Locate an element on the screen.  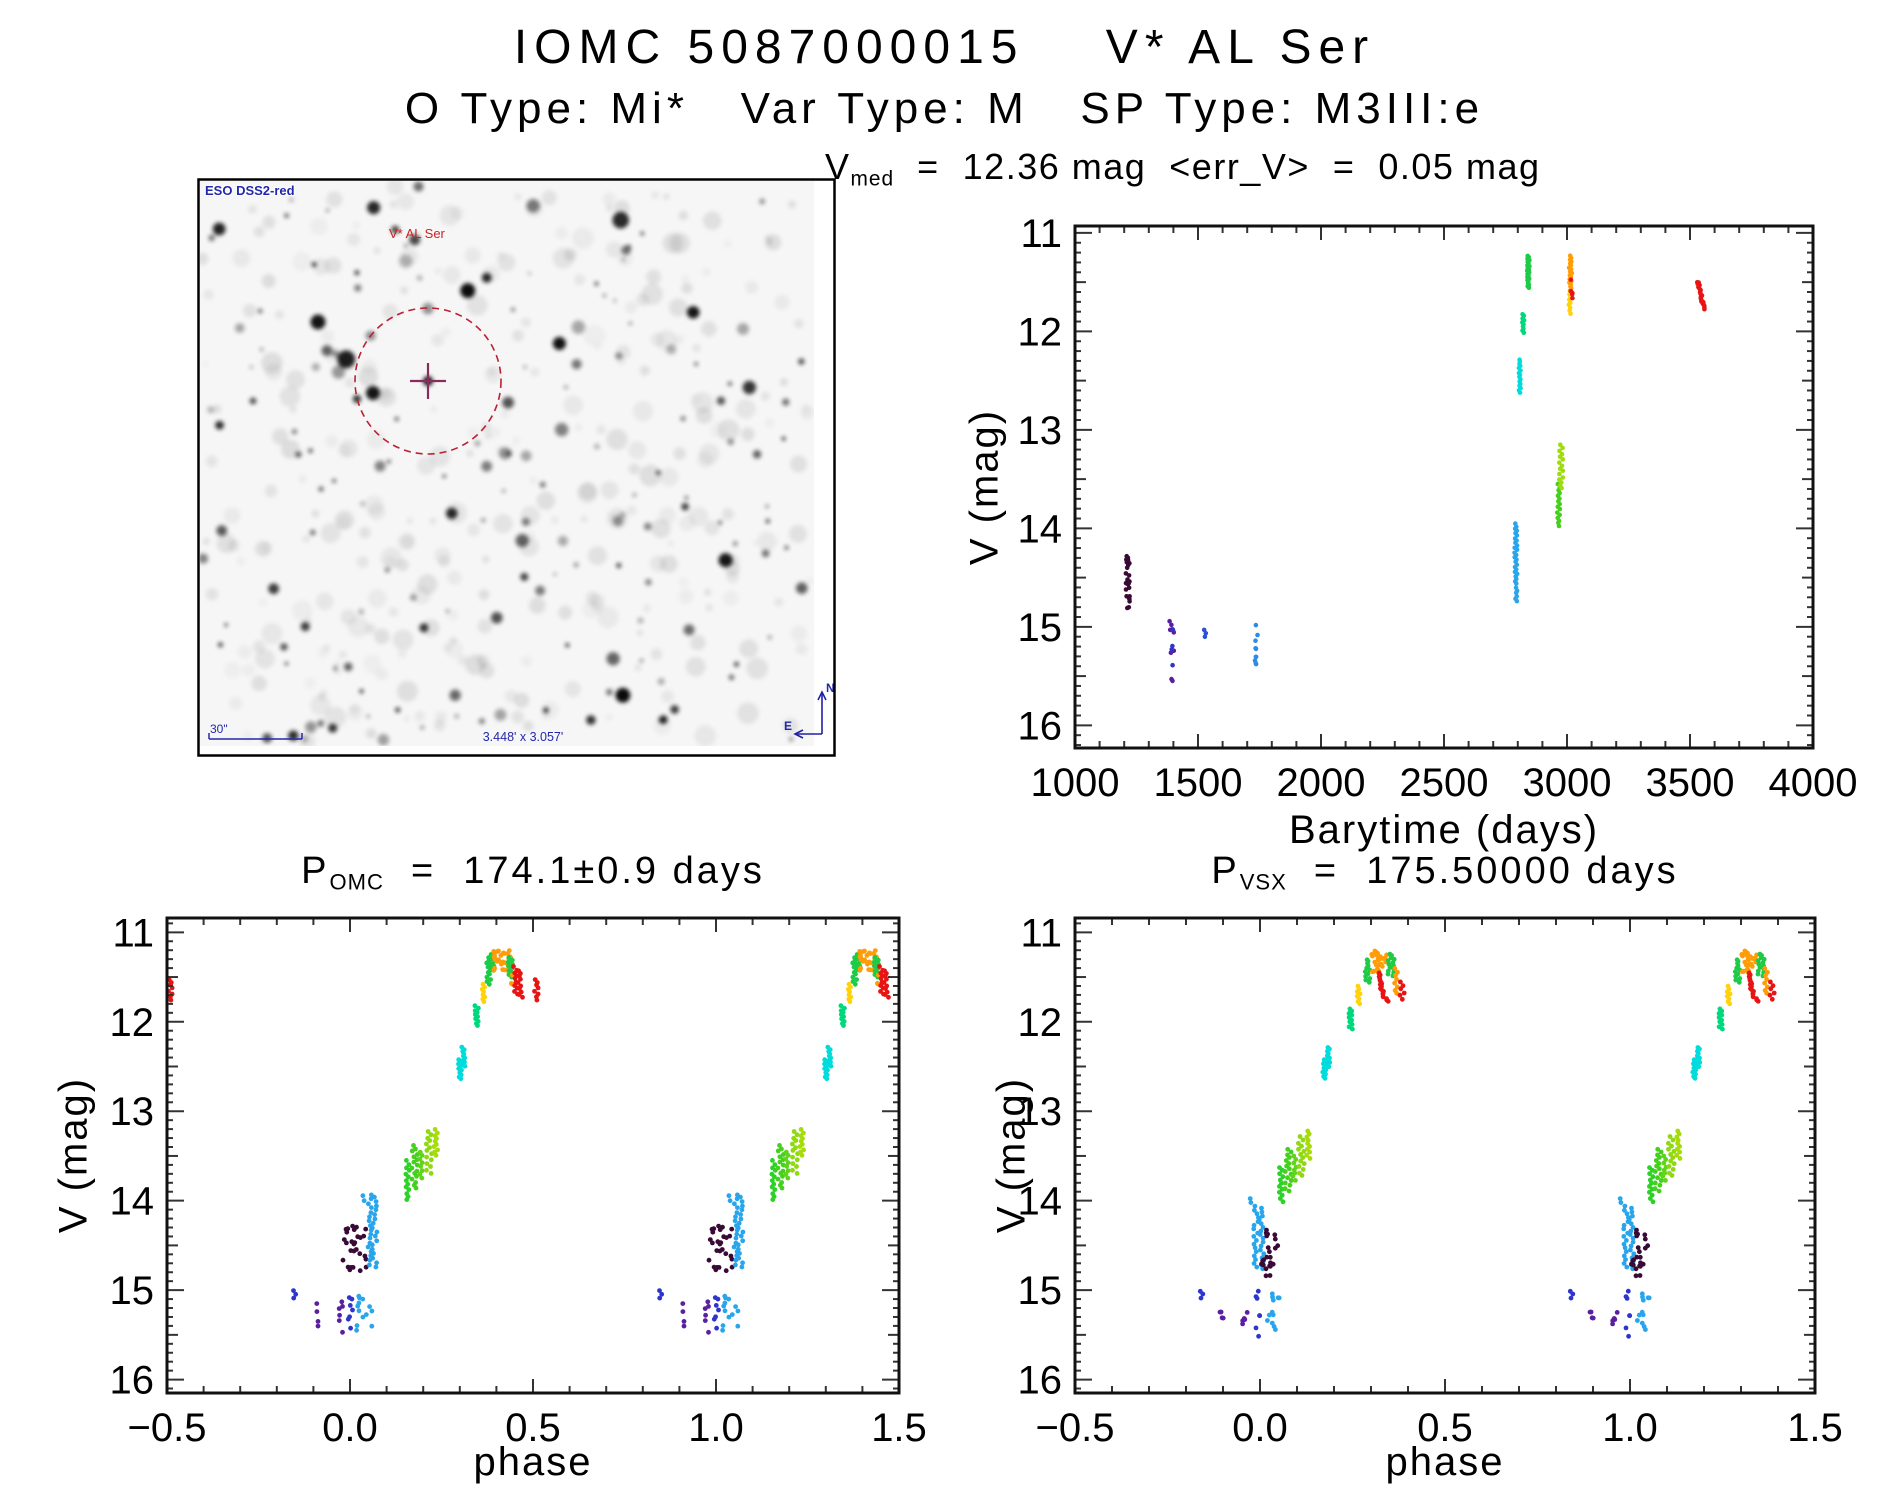
svg-text: 2000 is located at coordinates (1321, 783).